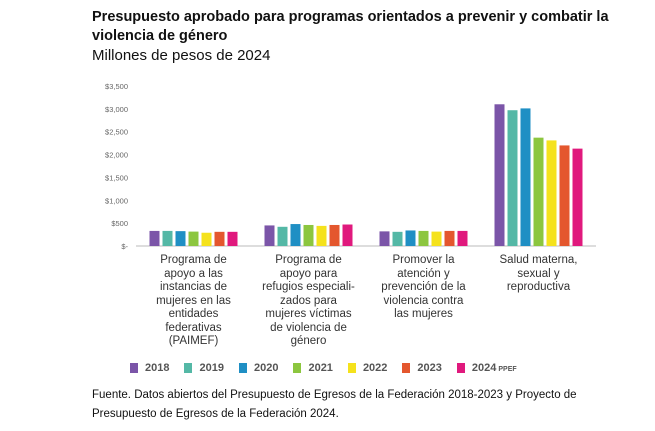 The image size is (655, 431). Describe the element at coordinates (116, 132) in the screenshot. I see `y-tick-label: $2,500` at that location.